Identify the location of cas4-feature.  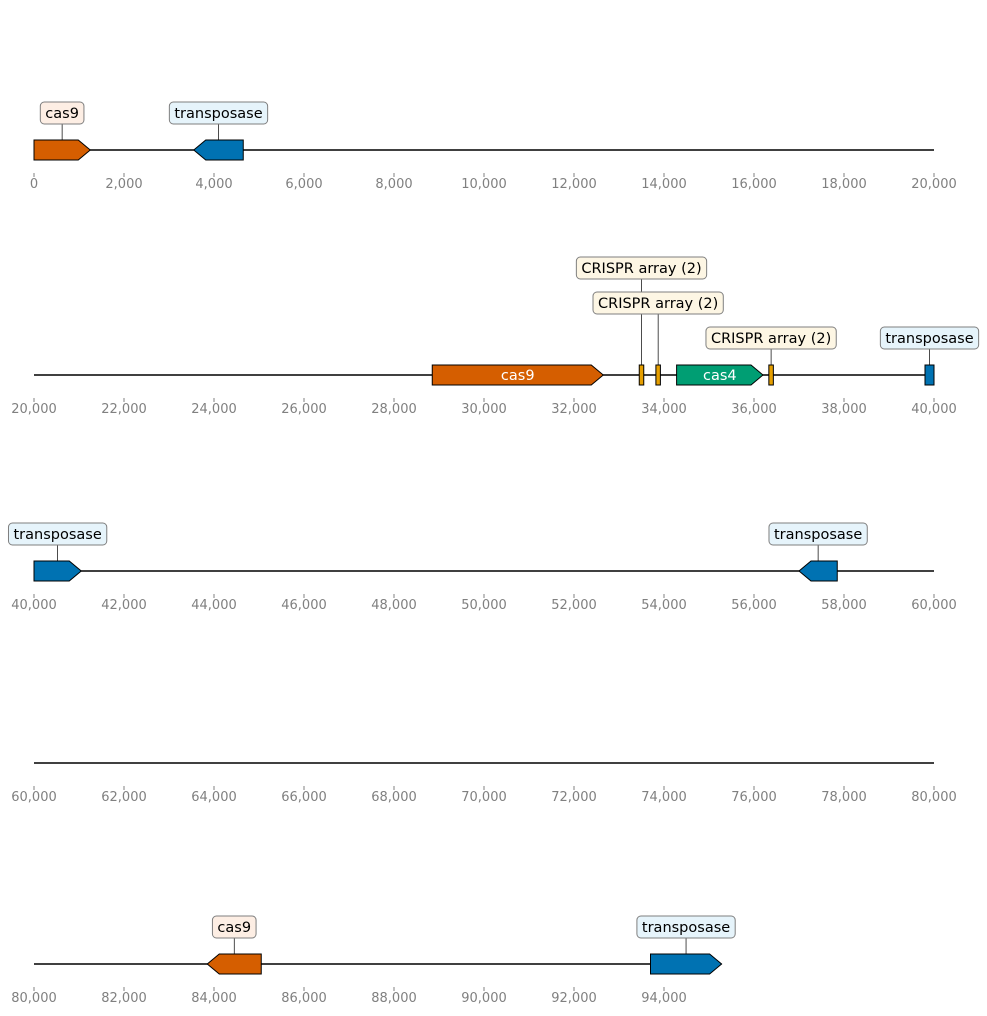
(720, 375).